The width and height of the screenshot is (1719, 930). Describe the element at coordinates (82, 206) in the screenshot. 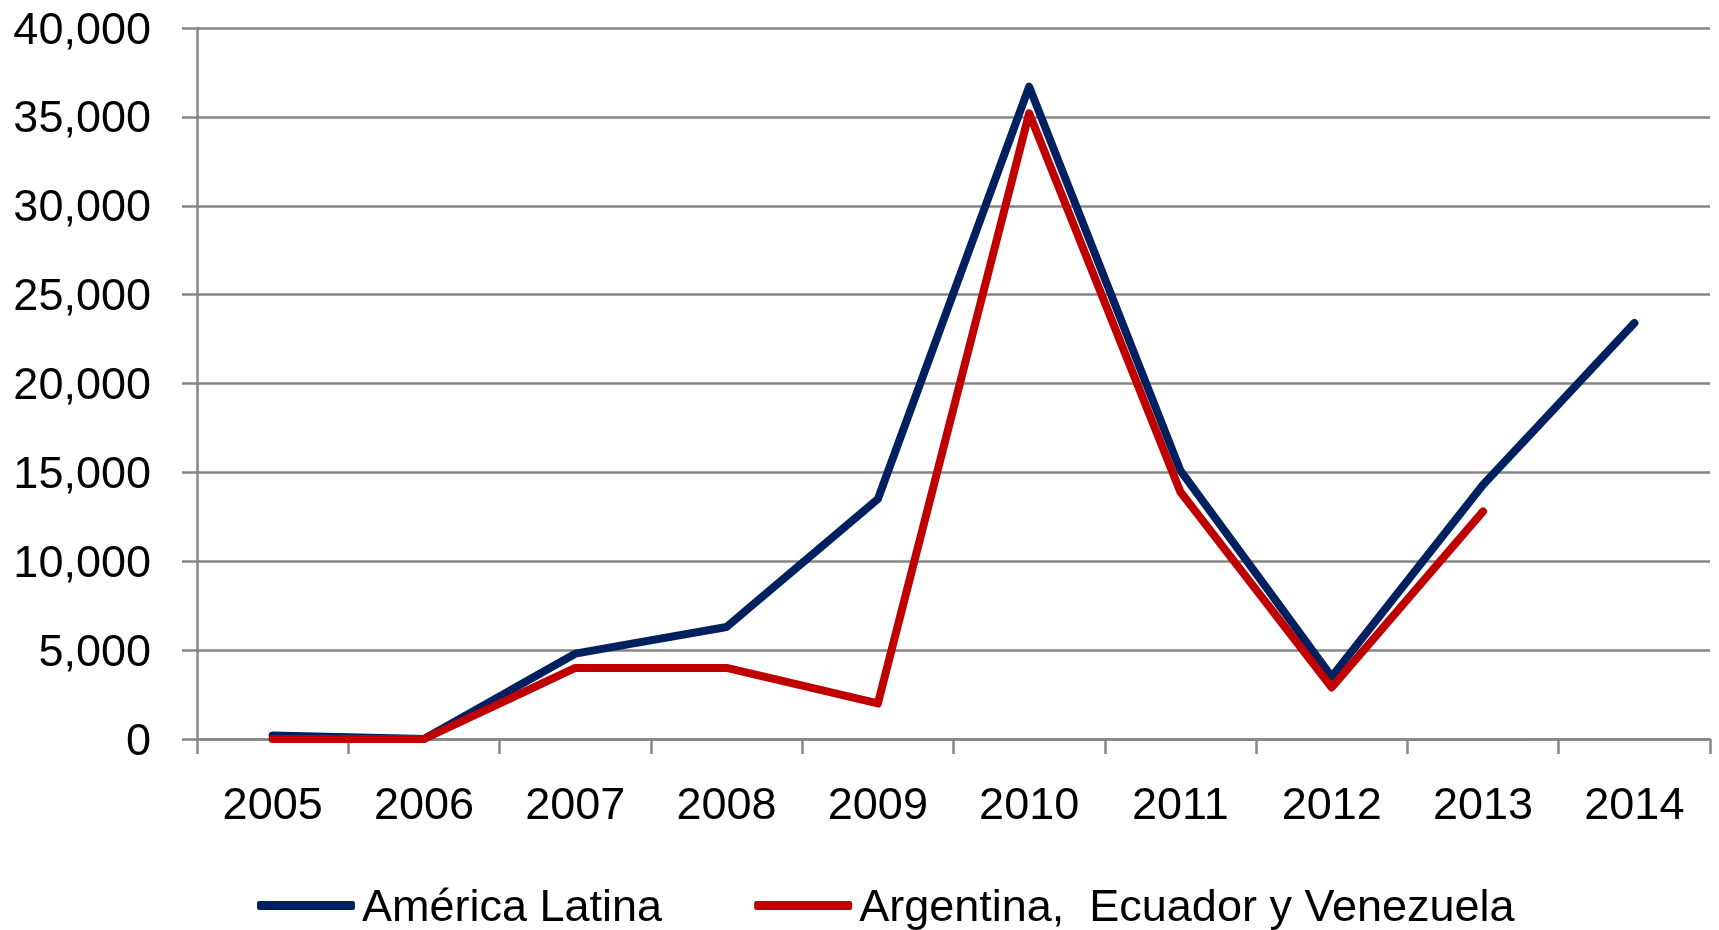

I see `y-tick-label: 30,000` at that location.